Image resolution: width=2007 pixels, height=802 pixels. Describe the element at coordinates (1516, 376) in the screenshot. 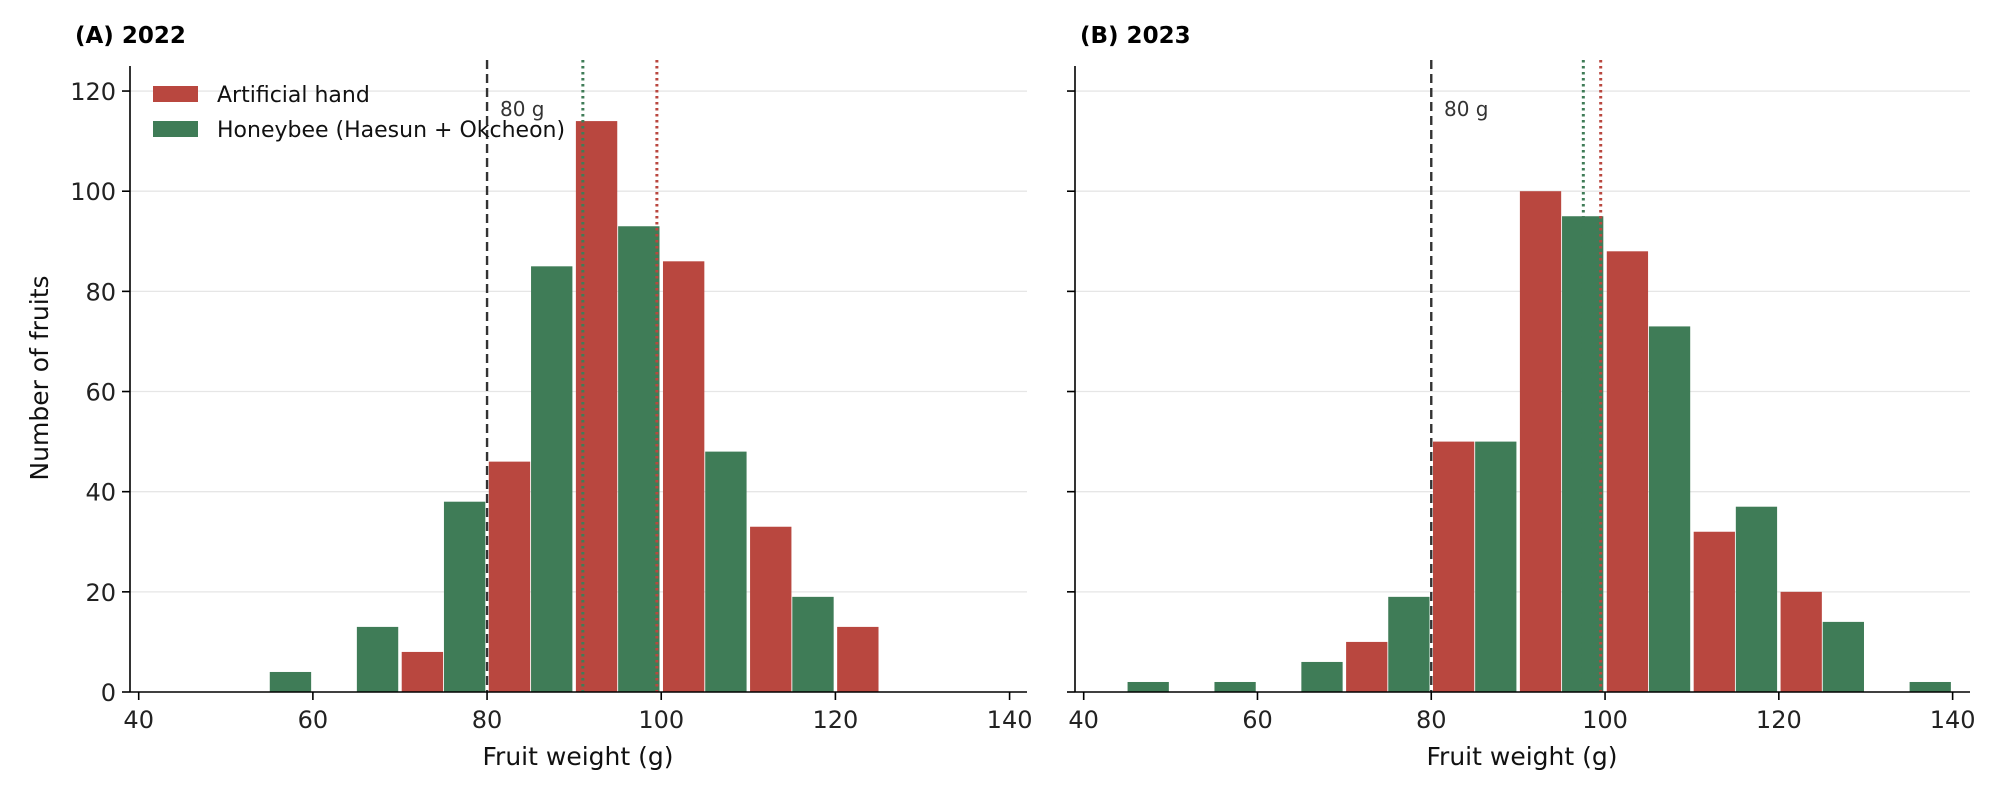

I see `panel-b-reference-lines` at that location.